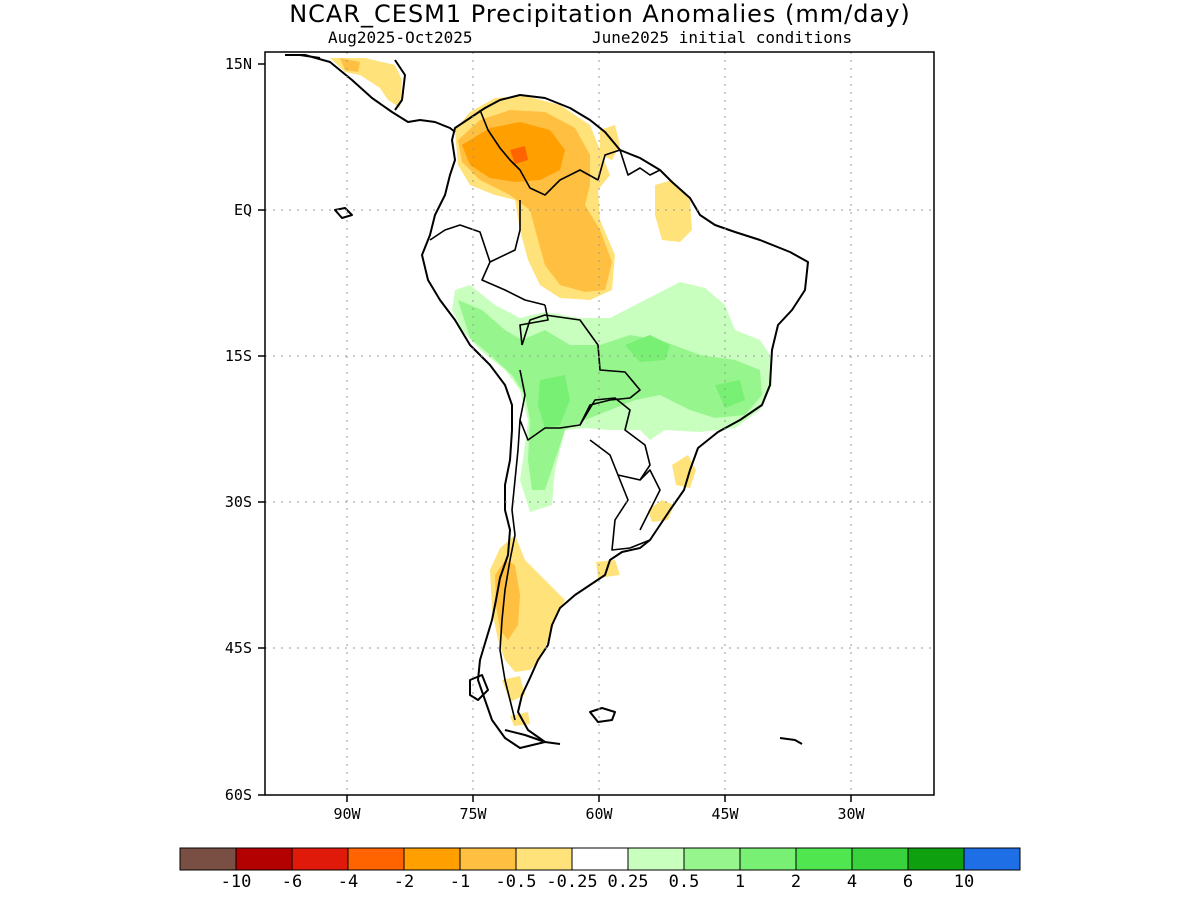  I want to click on lat-label: 30S, so click(238, 502).